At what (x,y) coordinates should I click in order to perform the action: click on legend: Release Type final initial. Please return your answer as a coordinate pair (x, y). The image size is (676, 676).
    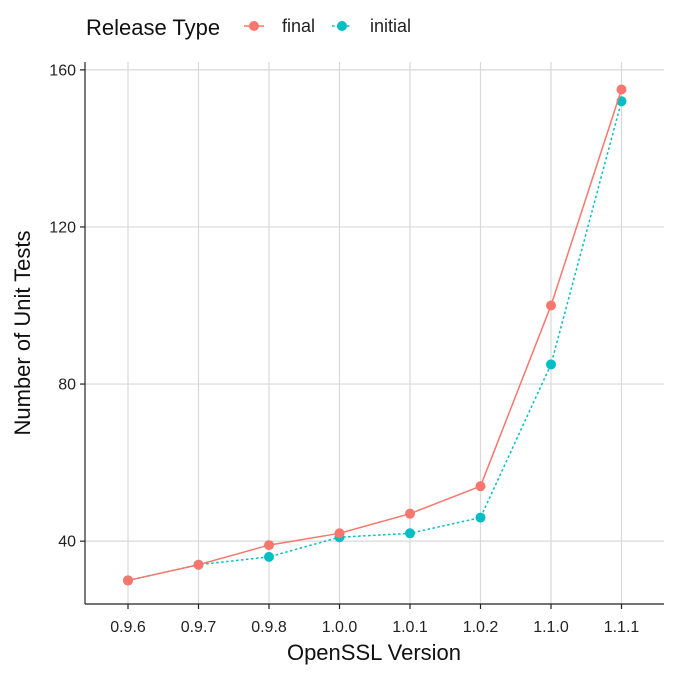
    Looking at the image, I should click on (248, 27).